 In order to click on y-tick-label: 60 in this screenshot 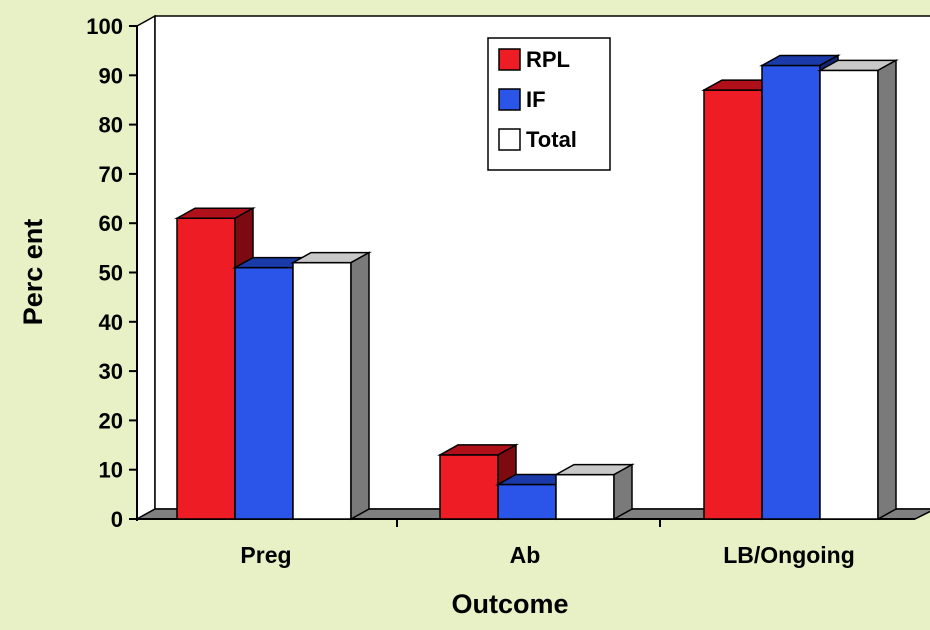, I will do `click(111, 223)`.